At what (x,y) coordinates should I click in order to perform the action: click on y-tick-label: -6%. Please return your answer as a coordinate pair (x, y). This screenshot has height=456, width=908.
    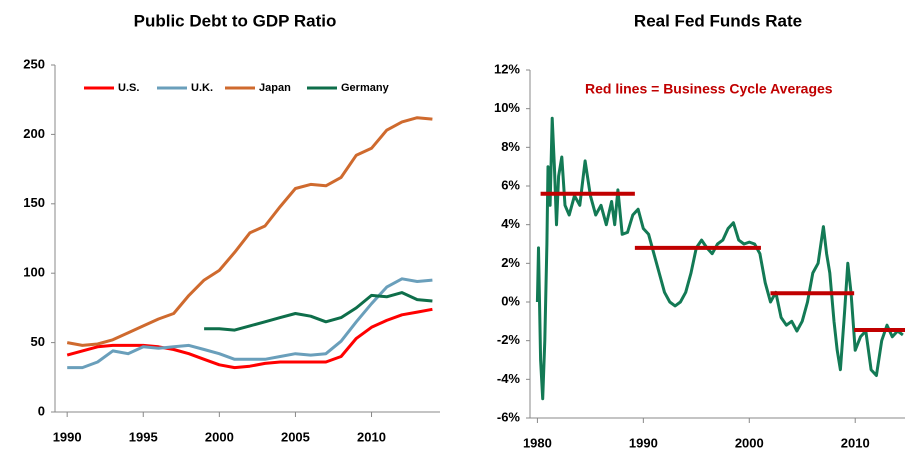
    Looking at the image, I should click on (509, 416).